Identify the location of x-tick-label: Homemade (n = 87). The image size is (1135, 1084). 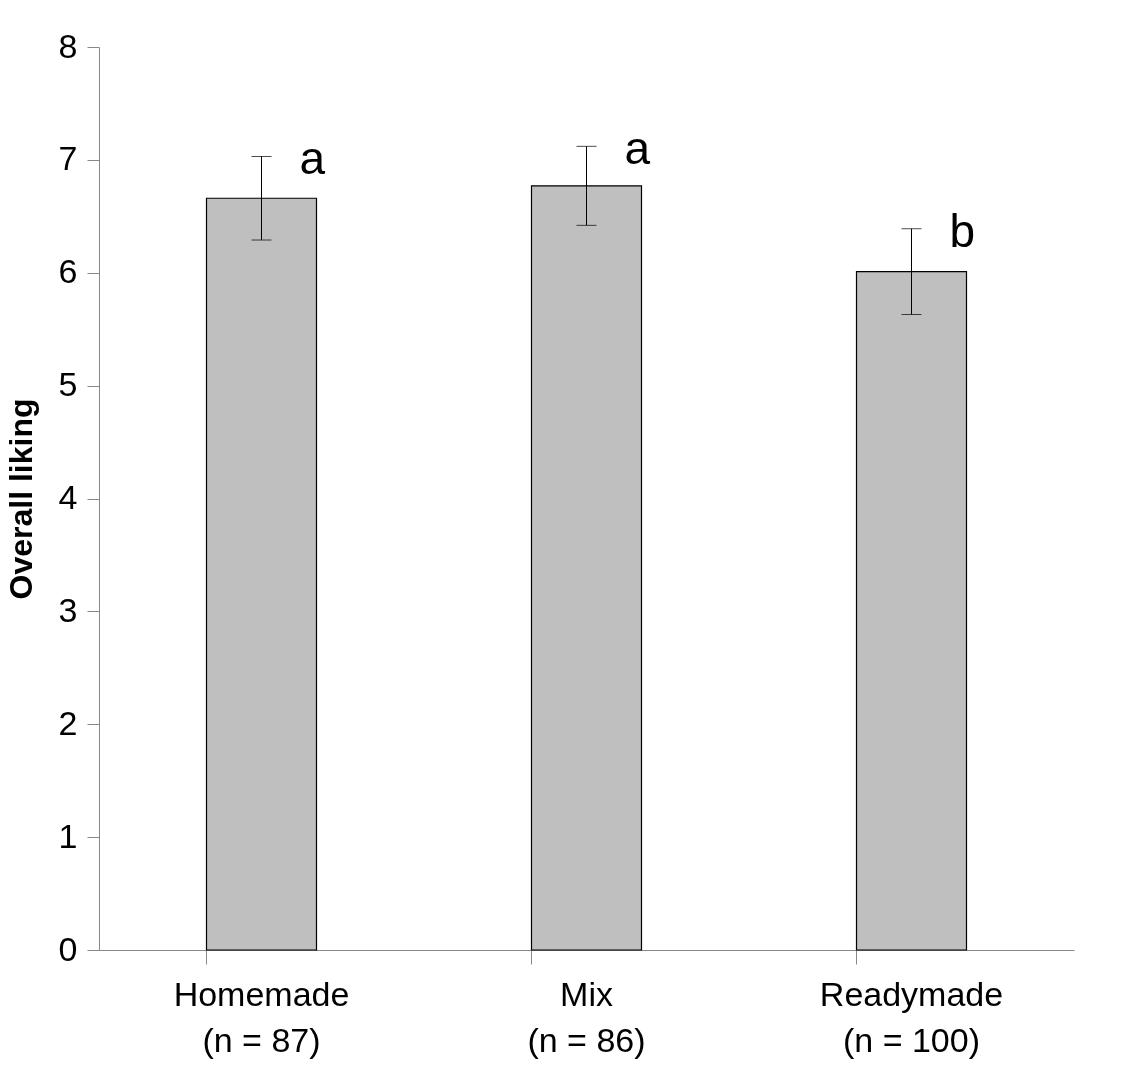
(261, 1016).